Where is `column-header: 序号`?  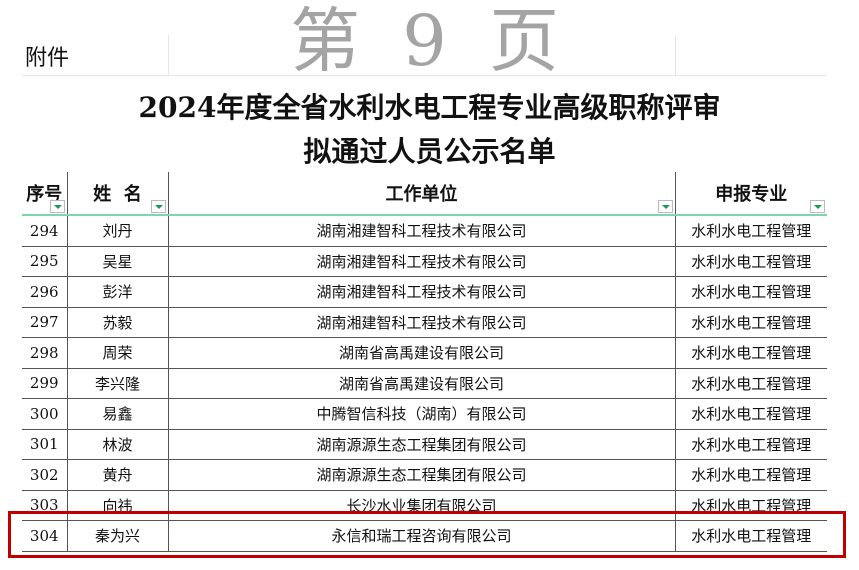
column-header: 序号 is located at coordinates (45, 194).